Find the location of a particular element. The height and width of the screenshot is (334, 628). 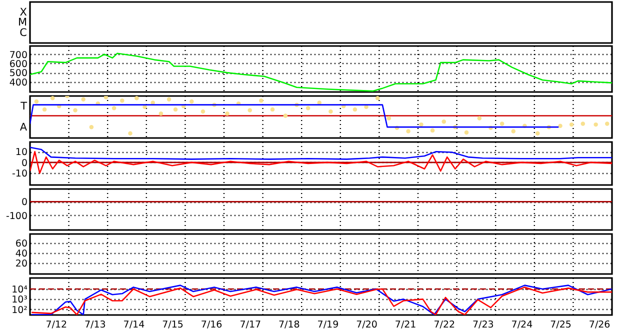

x-tick-label: 7/12 is located at coordinates (57, 325).